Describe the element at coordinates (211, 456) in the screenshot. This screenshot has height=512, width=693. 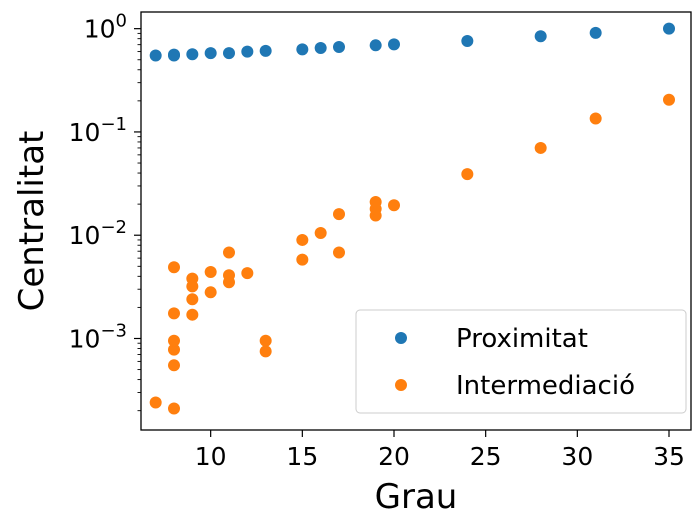
I see `x-tick-label: 10` at that location.